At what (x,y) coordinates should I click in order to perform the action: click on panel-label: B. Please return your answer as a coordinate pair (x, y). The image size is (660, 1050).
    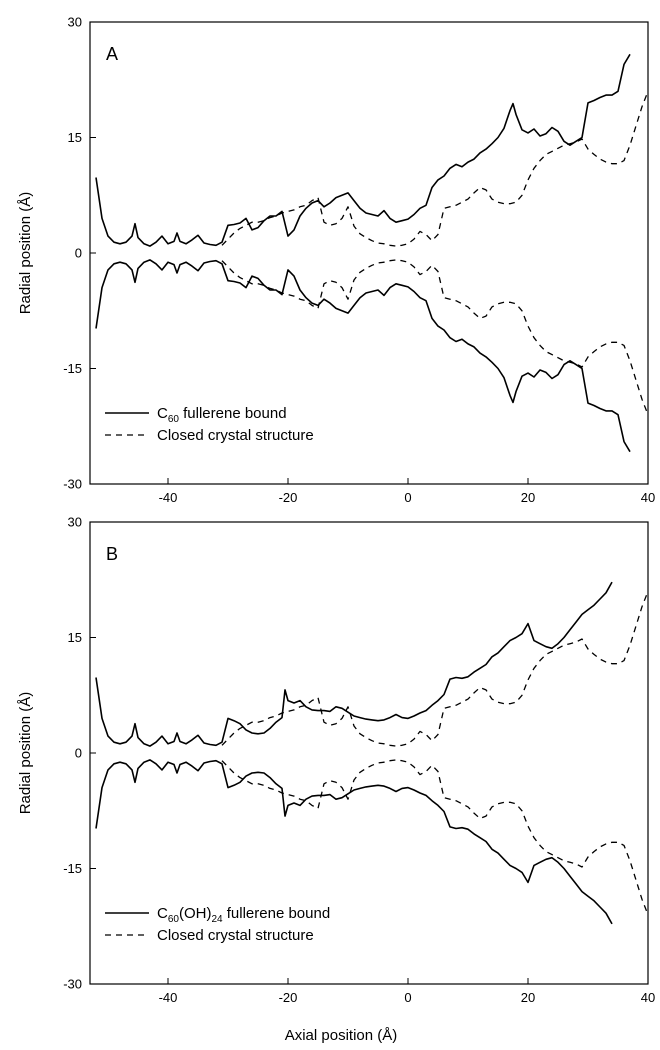
    Looking at the image, I should click on (112, 554).